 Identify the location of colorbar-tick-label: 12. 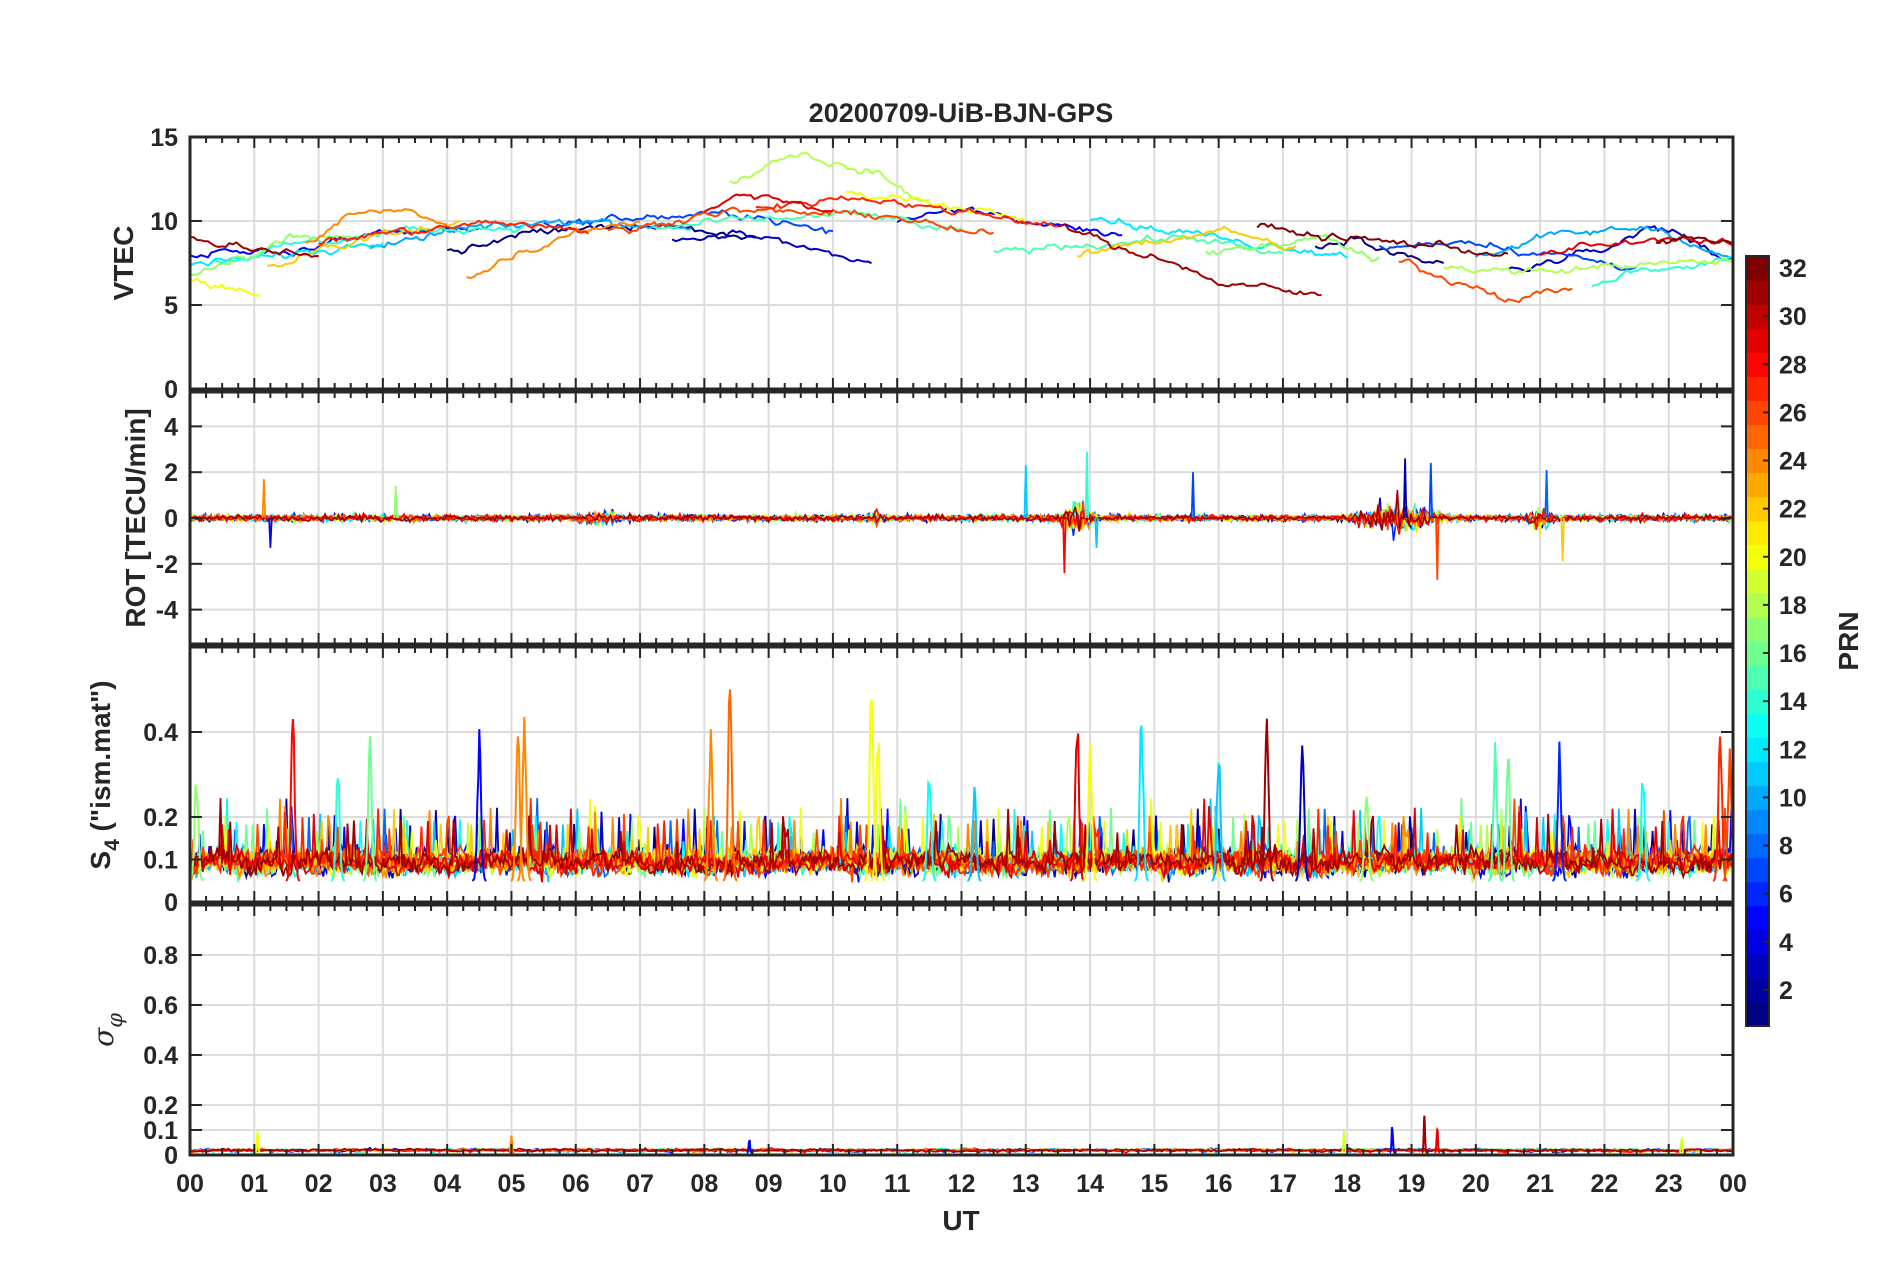
(1793, 750).